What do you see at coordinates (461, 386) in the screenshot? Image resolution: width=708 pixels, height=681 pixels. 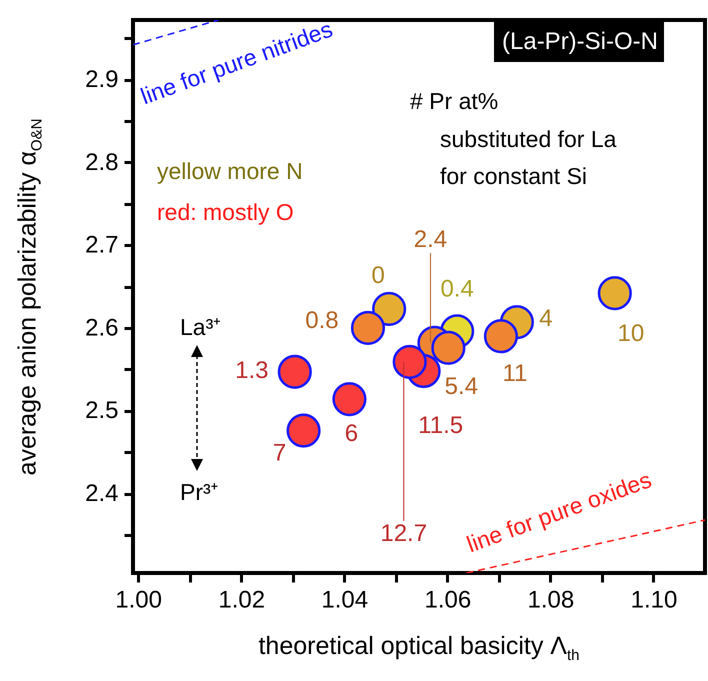 I see `annotation: 5.4` at bounding box center [461, 386].